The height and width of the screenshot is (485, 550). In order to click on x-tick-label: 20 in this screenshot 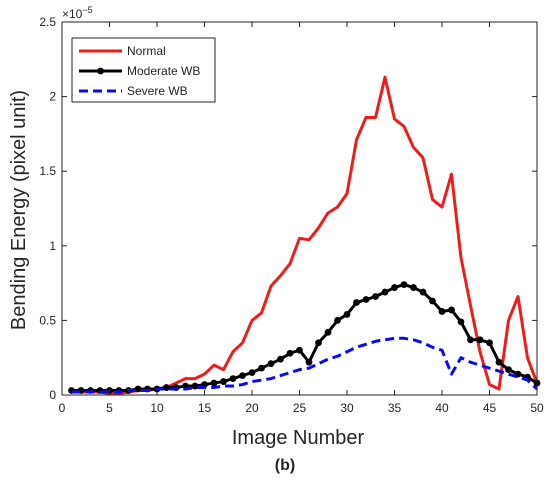, I will do `click(252, 408)`.